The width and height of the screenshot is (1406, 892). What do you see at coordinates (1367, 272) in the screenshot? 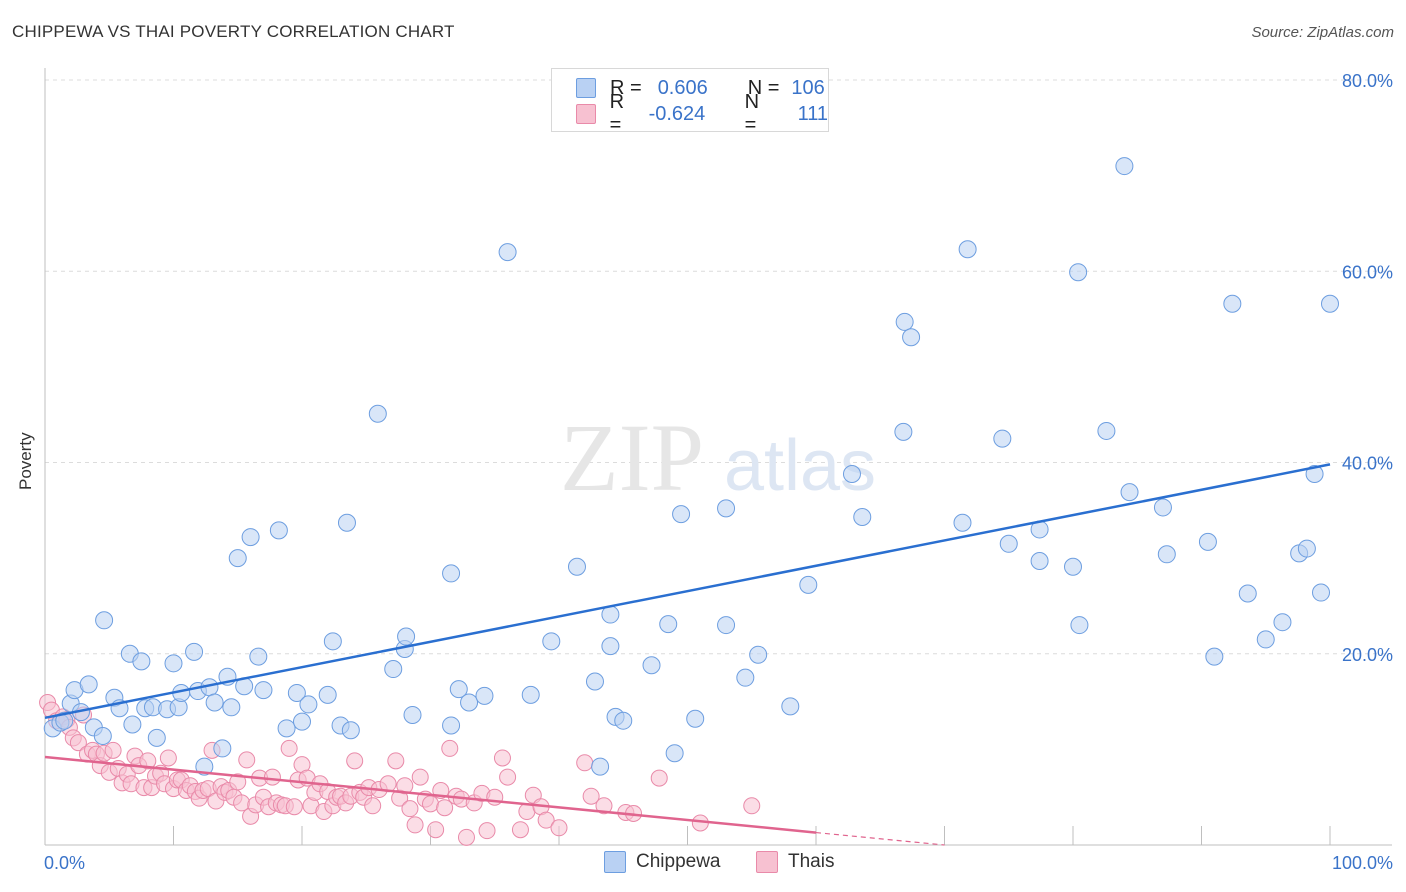
I see `y-tick-label: 60.0%` at bounding box center [1367, 272].